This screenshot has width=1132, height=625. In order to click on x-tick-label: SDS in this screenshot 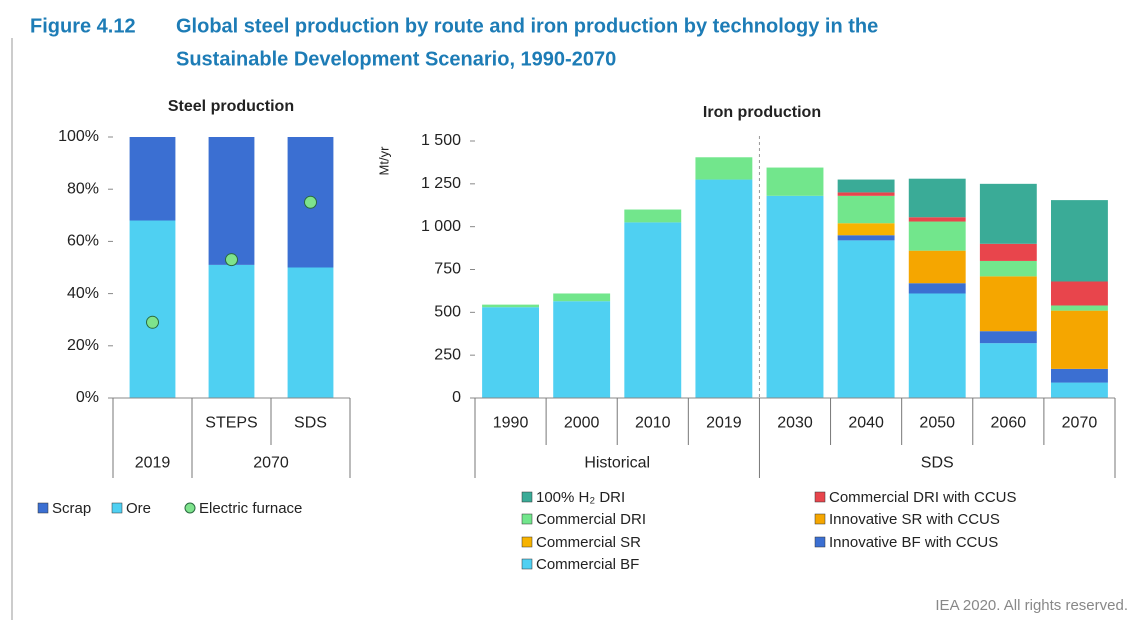, I will do `click(310, 423)`.